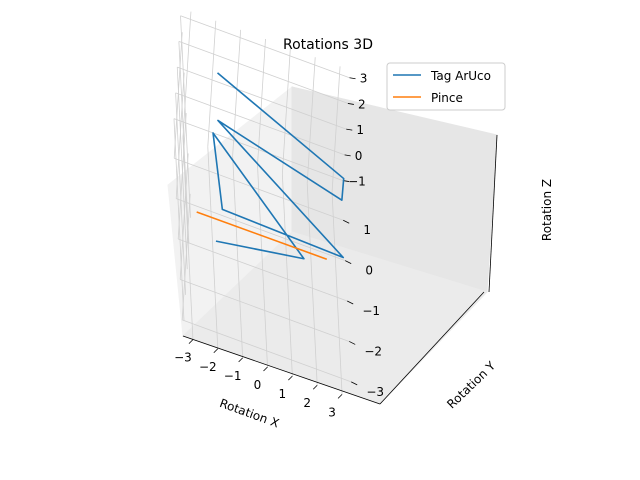 The height and width of the screenshot is (480, 640). What do you see at coordinates (547, 210) in the screenshot?
I see `z-axis-label: Rotation Z` at bounding box center [547, 210].